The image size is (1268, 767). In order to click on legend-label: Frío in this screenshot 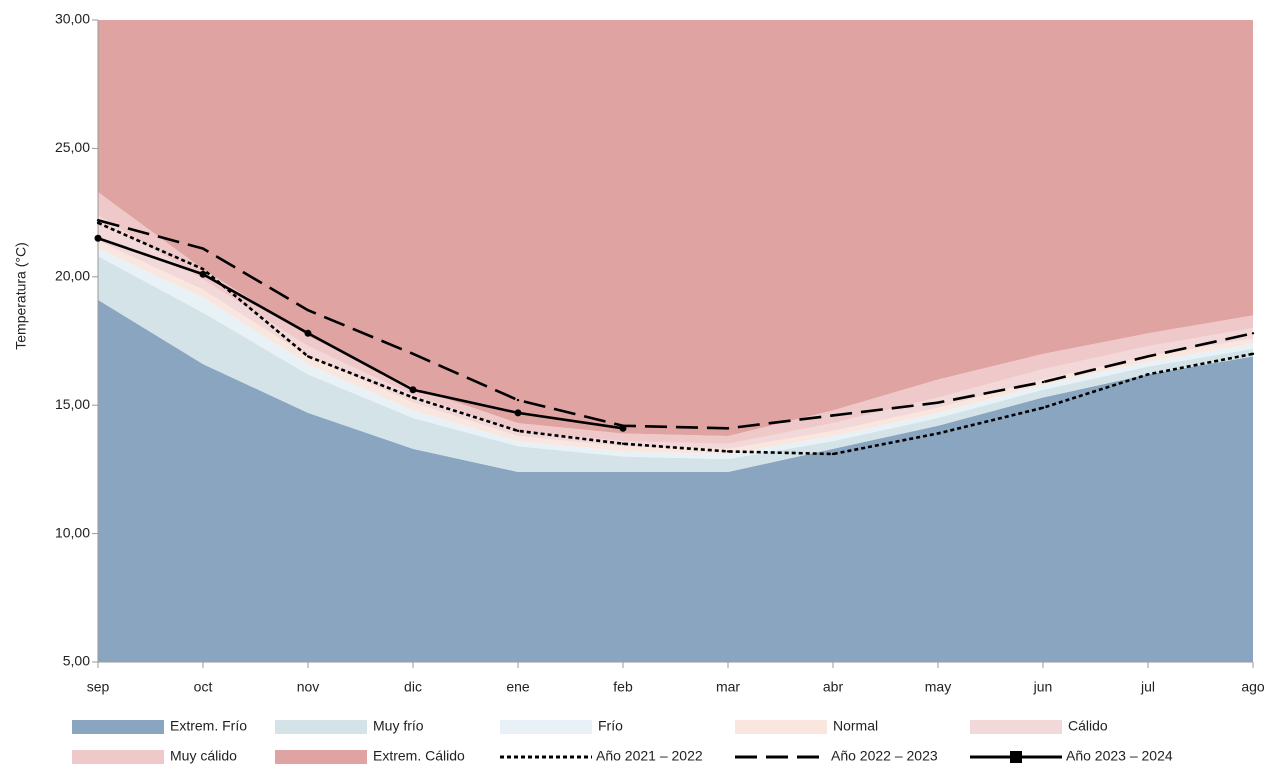, I will do `click(610, 726)`.